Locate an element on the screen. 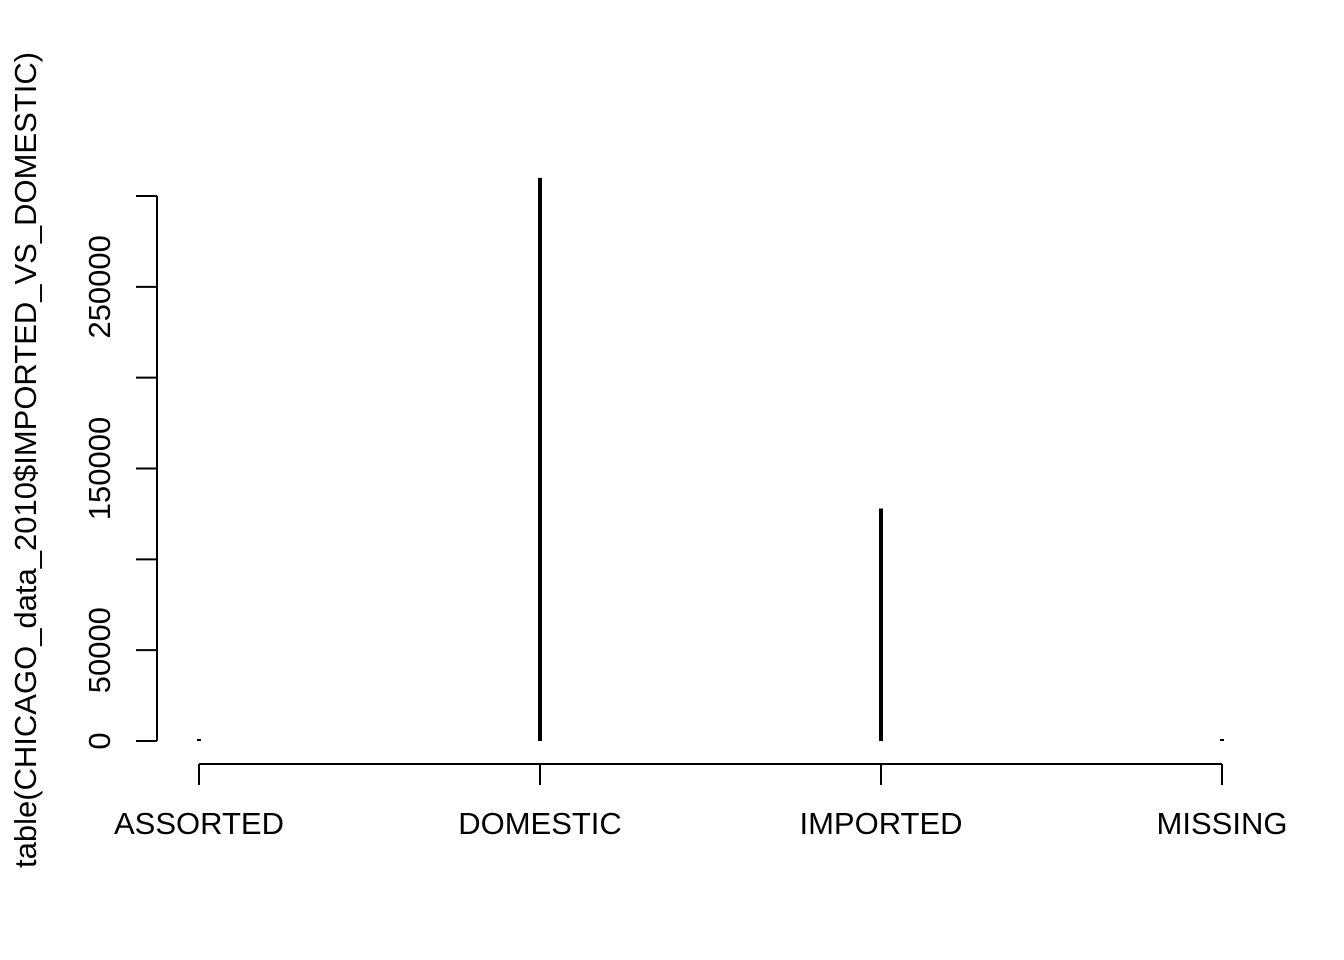 This screenshot has width=1344, height=960. x-tick-label: DOMESTIC is located at coordinates (540, 823).